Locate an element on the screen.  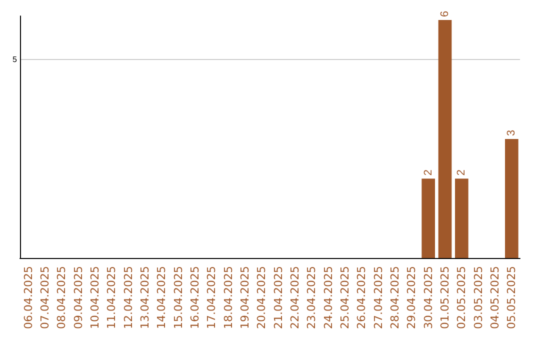
x-tick-label: 22.04.2025 is located at coordinates (295, 298).